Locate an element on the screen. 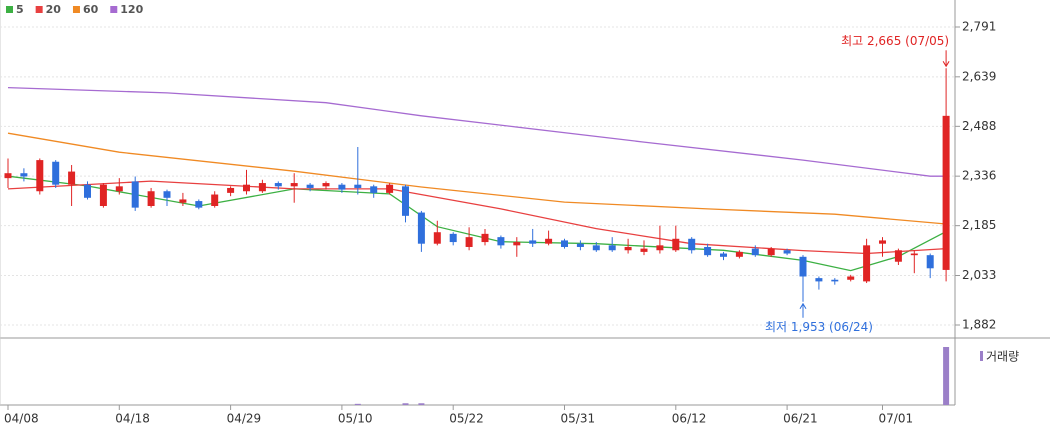 This screenshot has width=1050, height=434. y-tick-label: 2,336 is located at coordinates (979, 176).